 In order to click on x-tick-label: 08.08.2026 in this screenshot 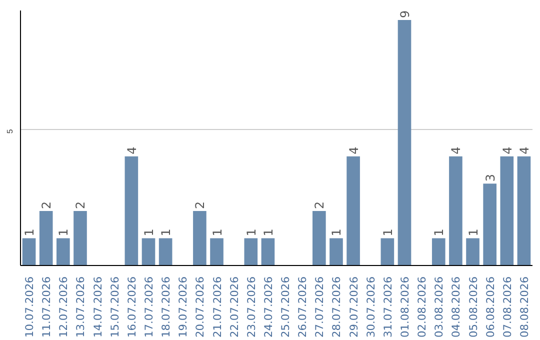, I will do `click(524, 307)`.